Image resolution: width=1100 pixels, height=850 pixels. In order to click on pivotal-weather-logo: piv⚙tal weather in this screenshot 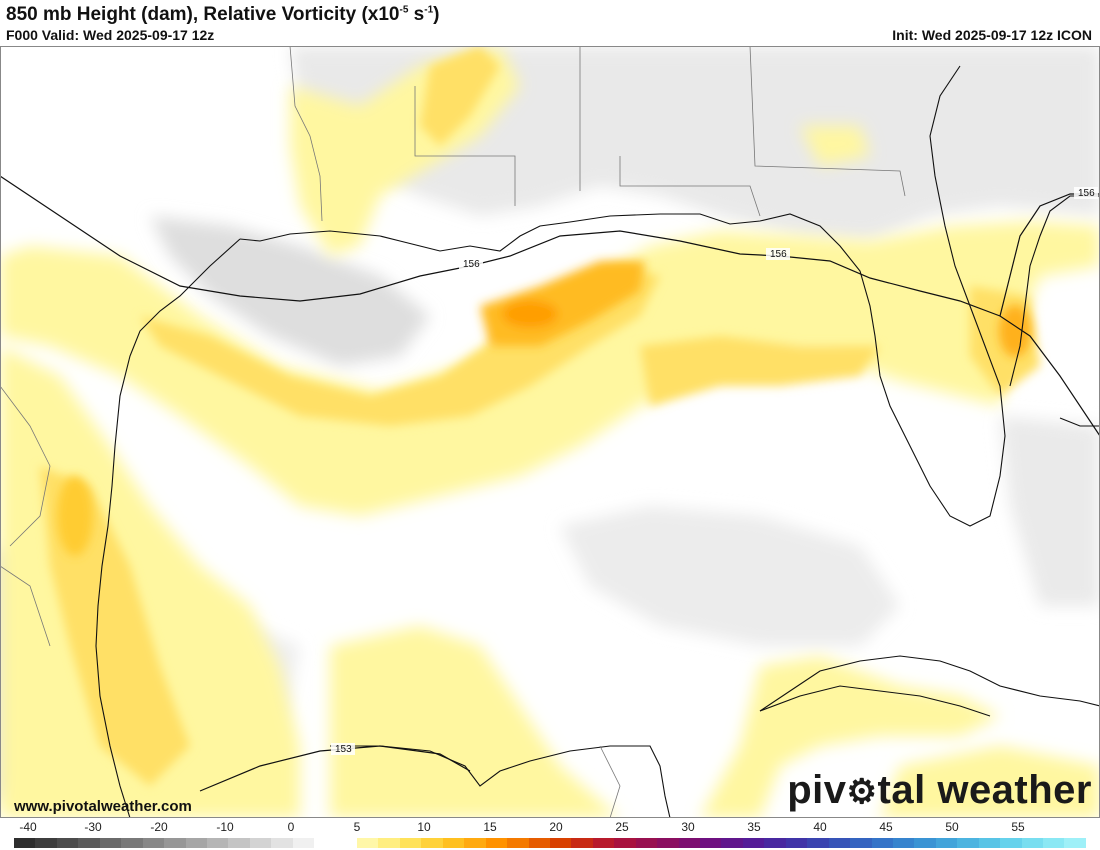, I will do `click(939, 790)`.